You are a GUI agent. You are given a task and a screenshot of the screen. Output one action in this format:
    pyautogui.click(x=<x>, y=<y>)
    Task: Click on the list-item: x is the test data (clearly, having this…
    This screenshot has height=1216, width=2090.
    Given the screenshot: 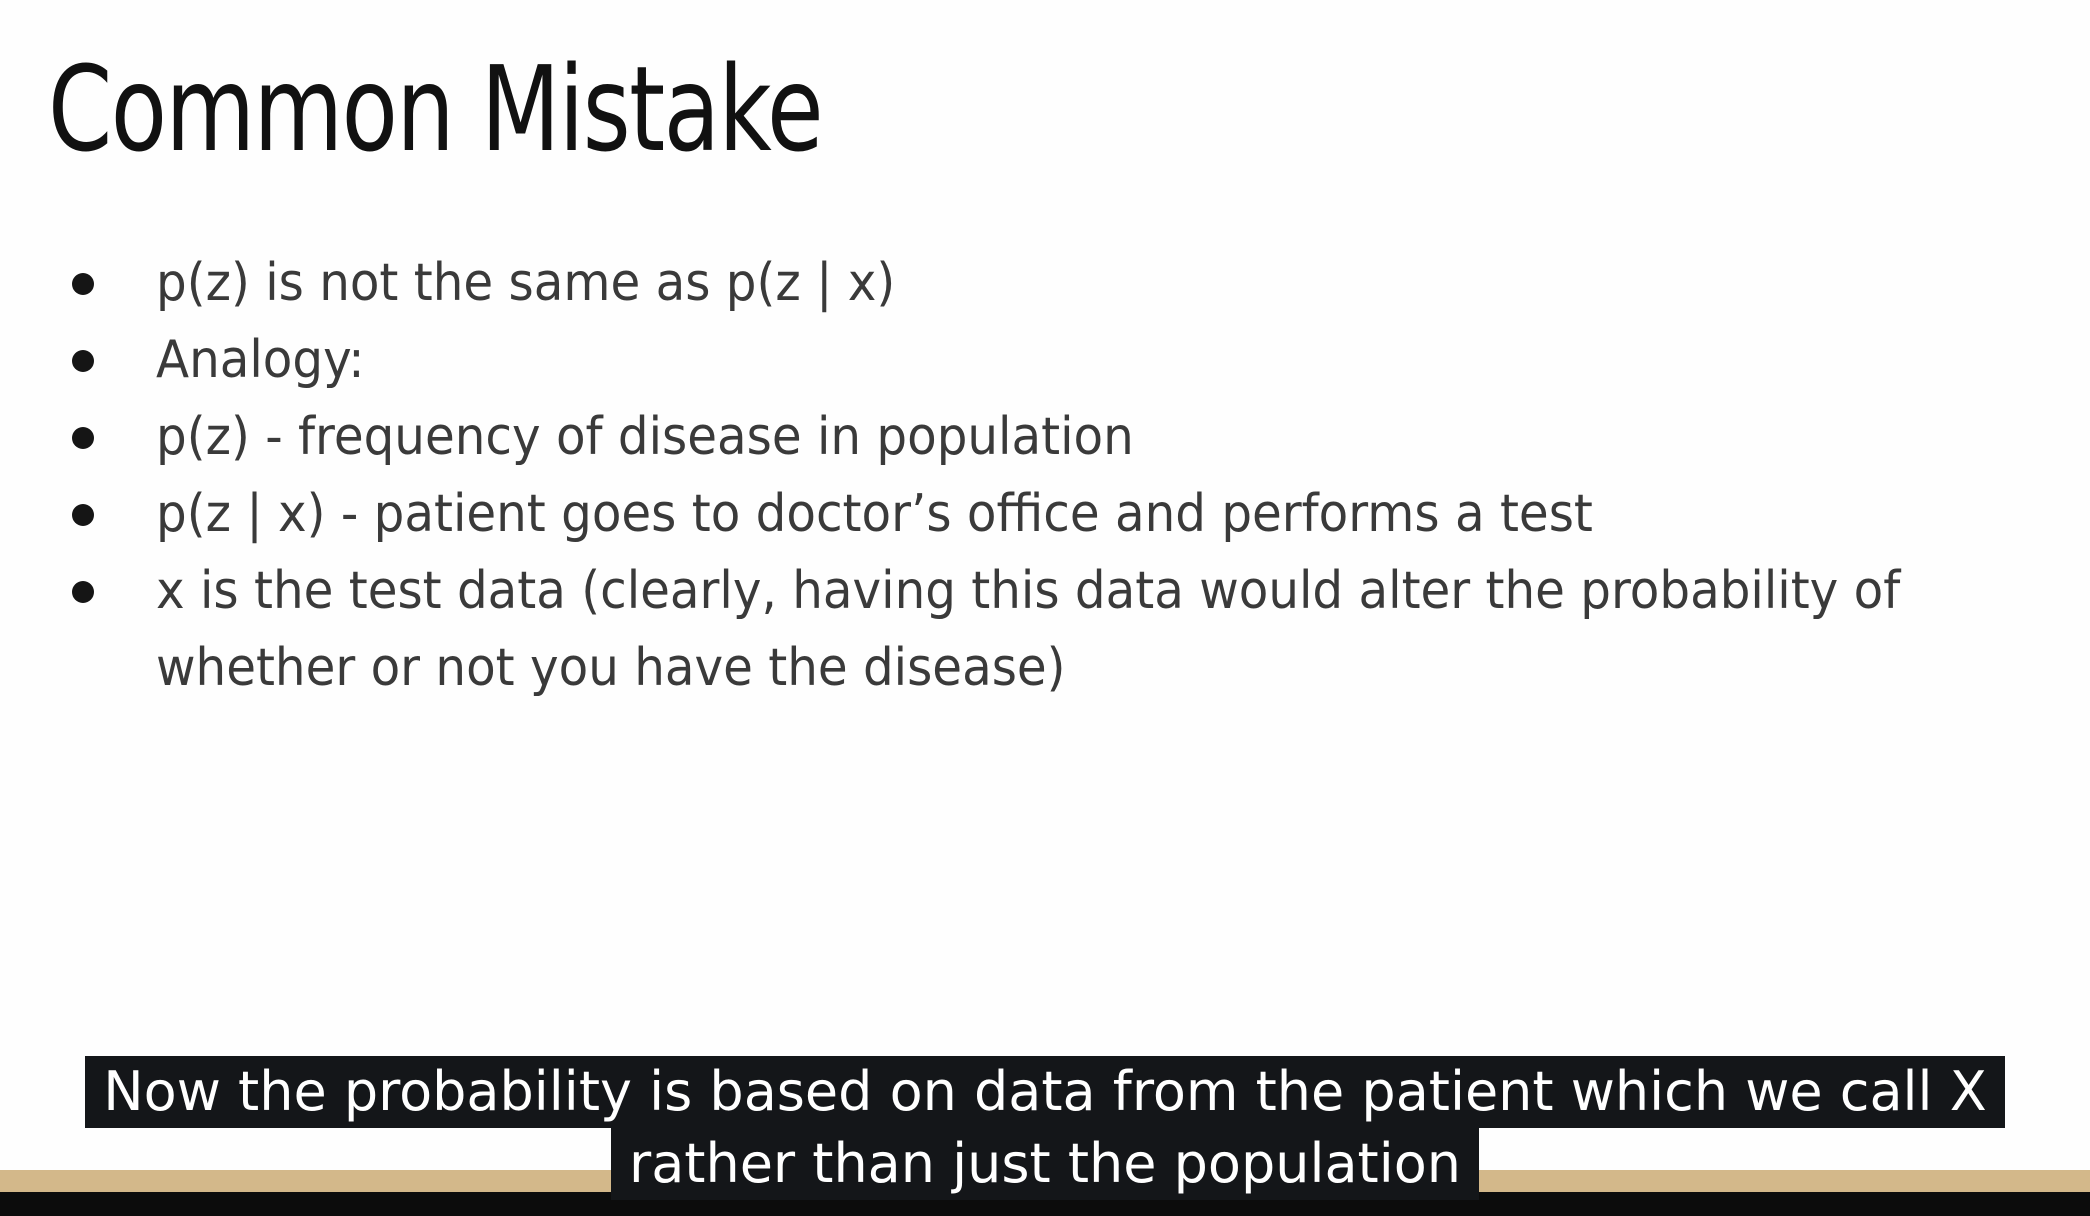 What is the action you would take?
    pyautogui.click(x=1045, y=630)
    